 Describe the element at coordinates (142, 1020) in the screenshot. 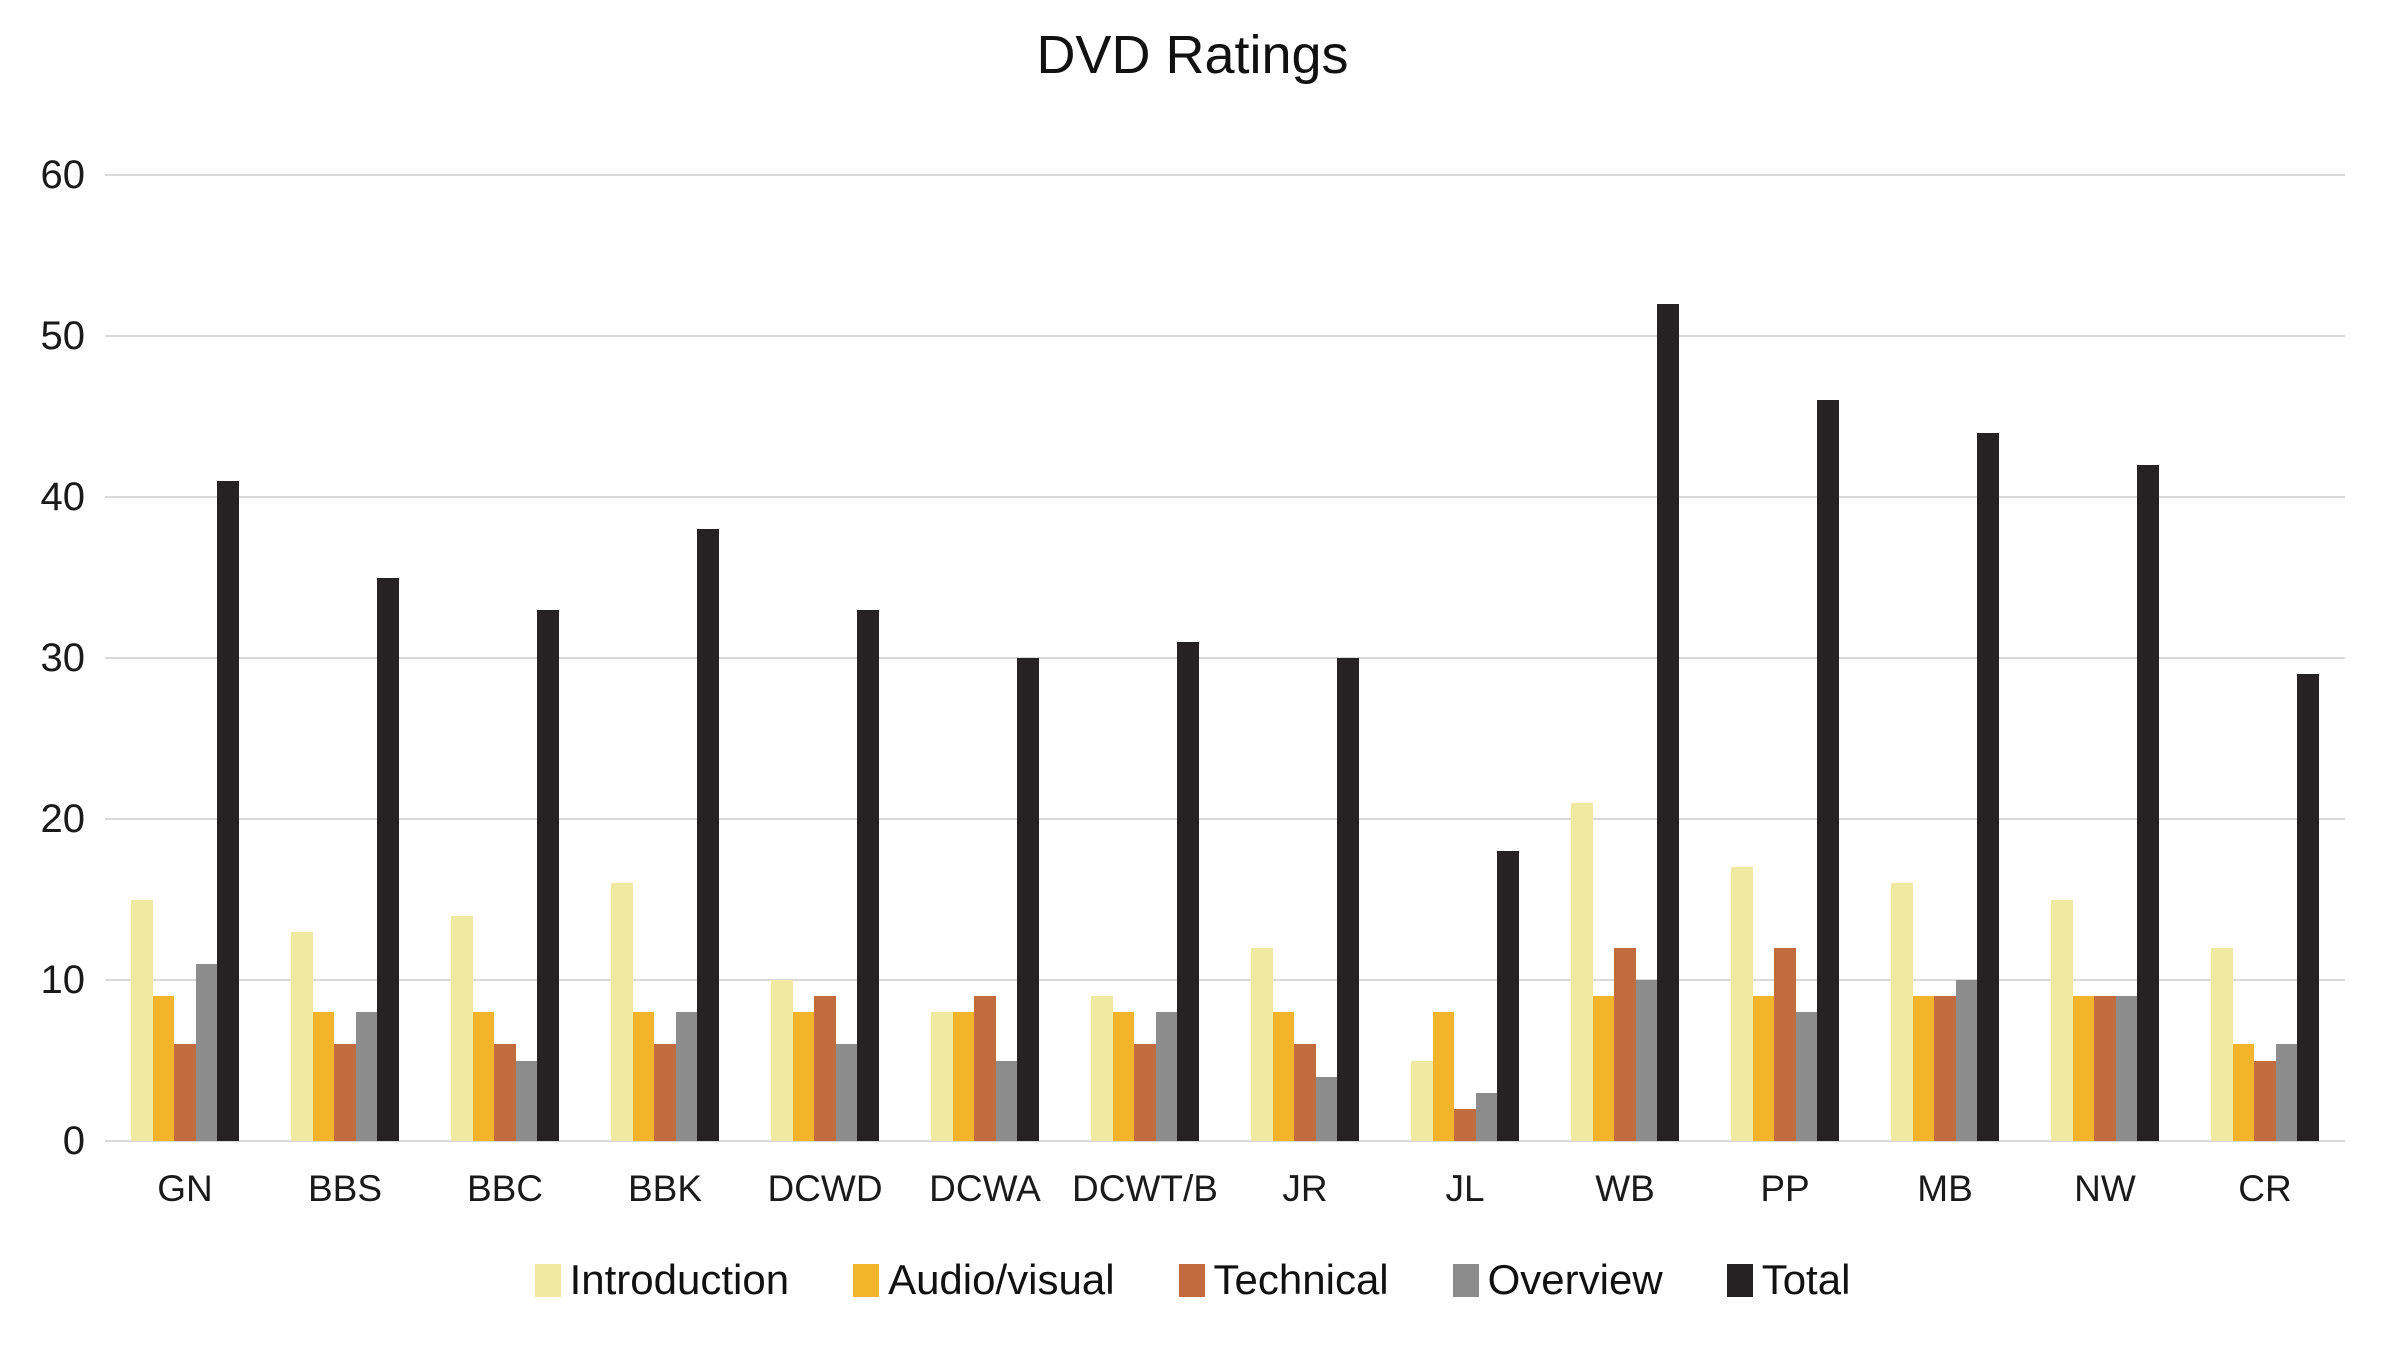

I see `bar-introduction-gn` at that location.